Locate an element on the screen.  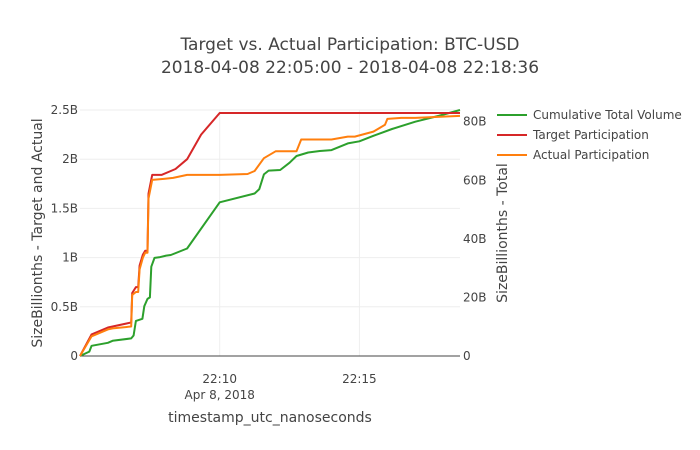
x-axis-title: timestamp_utc_nanoseconds is located at coordinates (270, 418).